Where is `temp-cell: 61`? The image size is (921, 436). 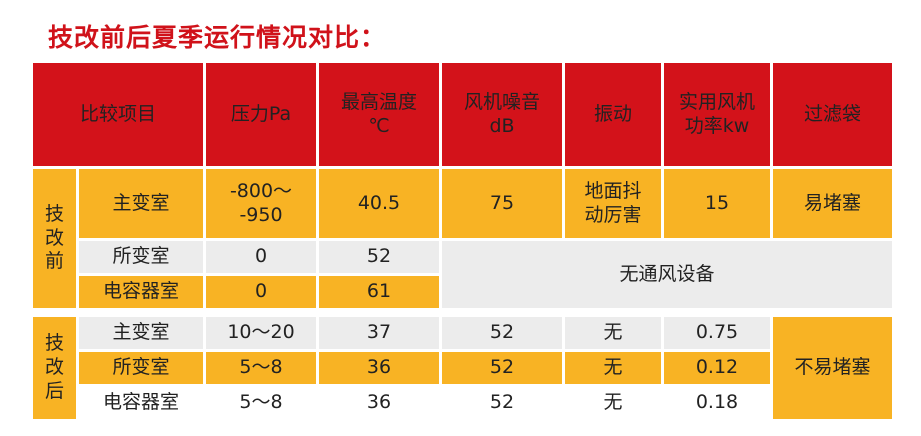 temp-cell: 61 is located at coordinates (379, 292).